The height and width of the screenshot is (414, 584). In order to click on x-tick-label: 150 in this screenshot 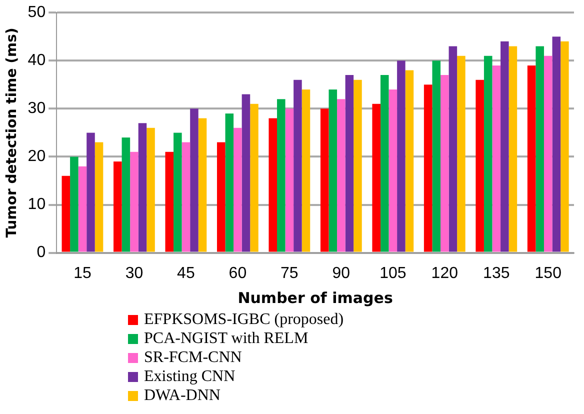, I will do `click(548, 273)`.